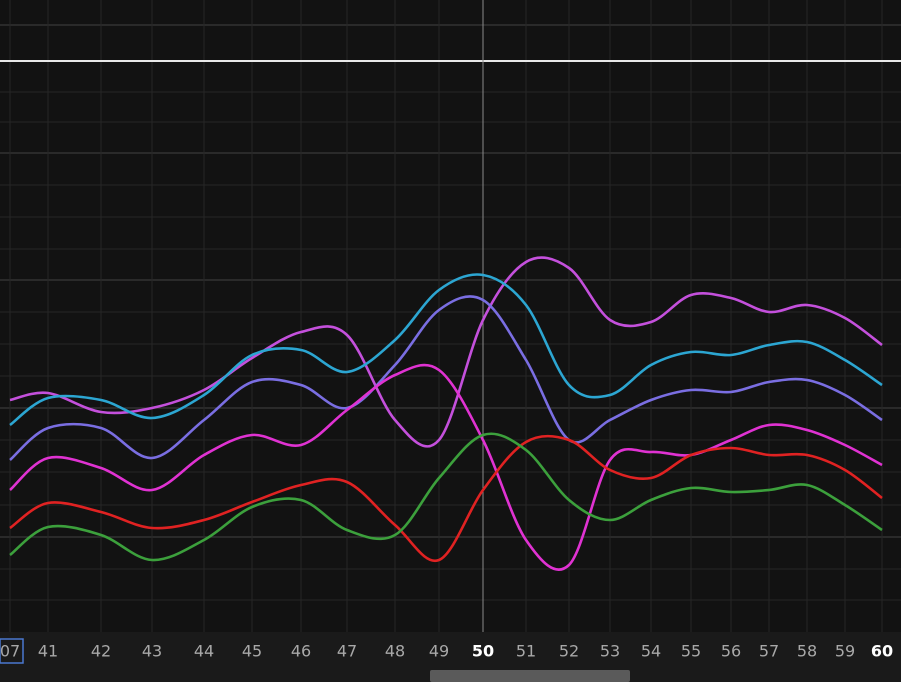 The height and width of the screenshot is (682, 901). I want to click on x-tick-label: 43, so click(152, 651).